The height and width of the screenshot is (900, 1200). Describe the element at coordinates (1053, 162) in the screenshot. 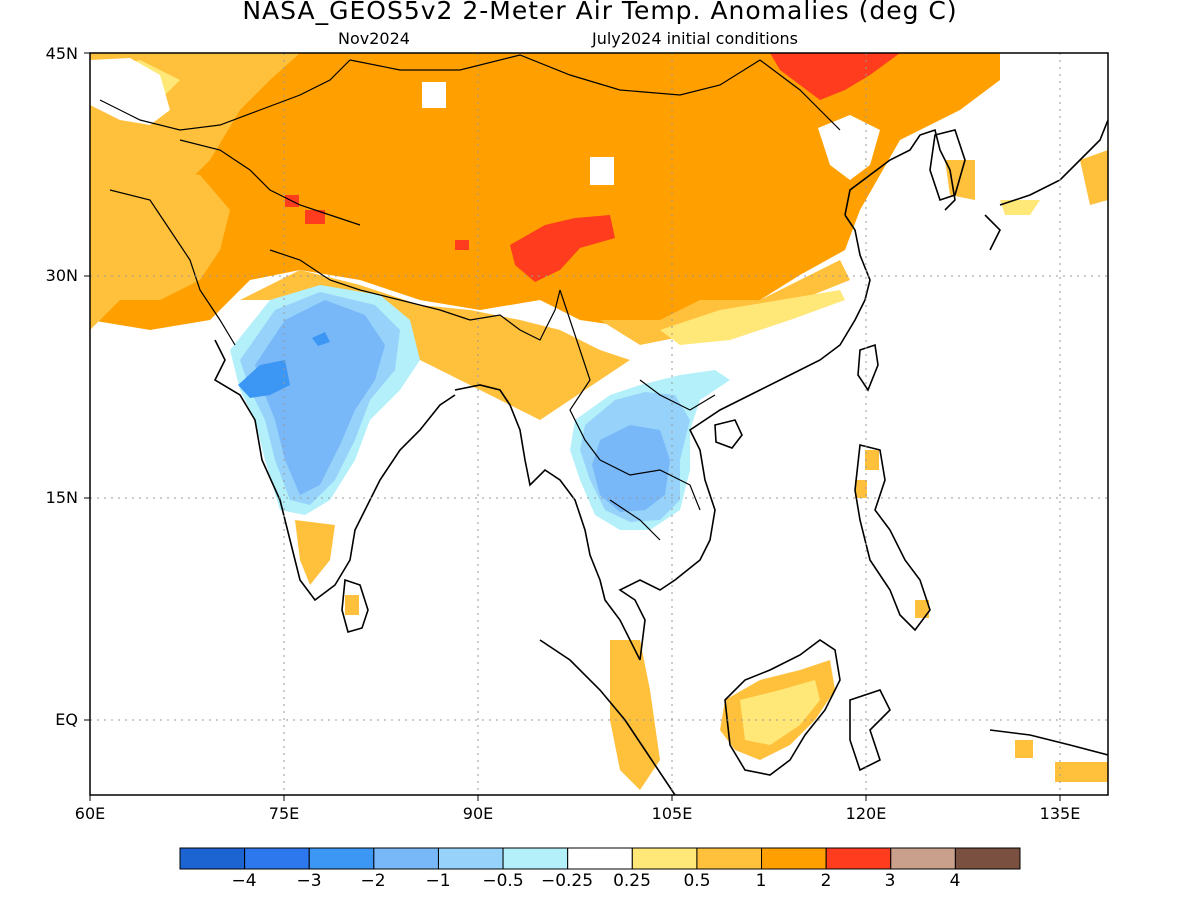

I see `coastline-japan` at that location.